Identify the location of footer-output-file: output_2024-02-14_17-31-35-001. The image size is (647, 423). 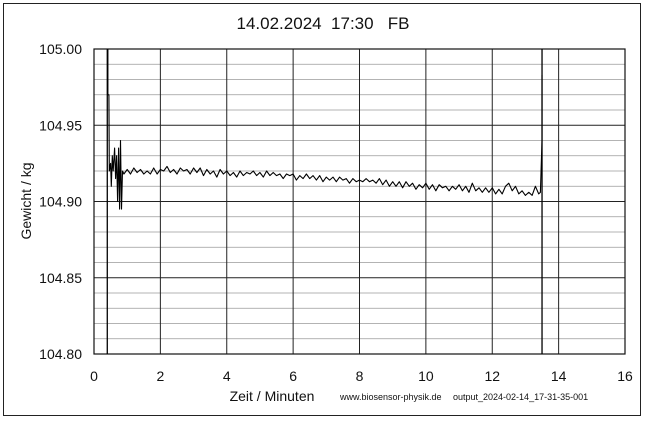
(520, 397).